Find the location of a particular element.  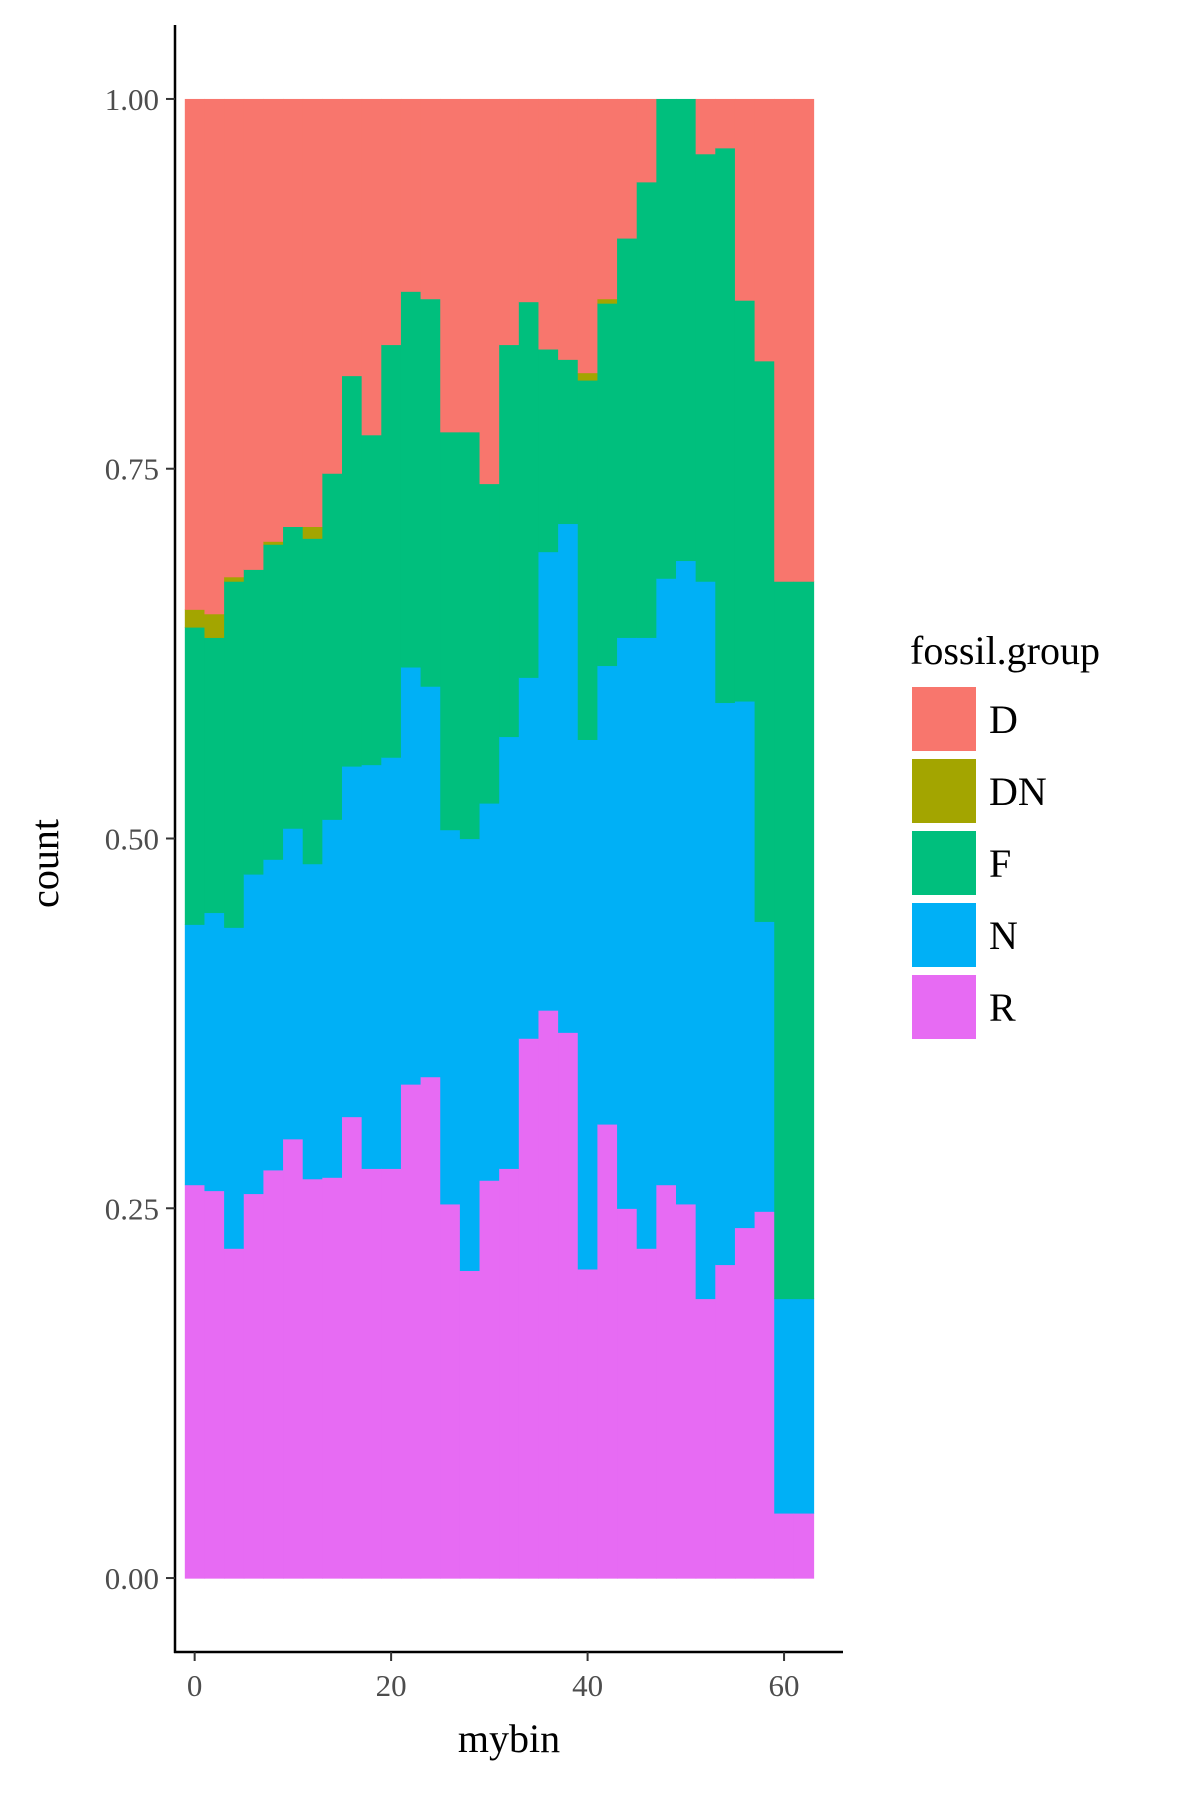

legend-key-N is located at coordinates (944, 935).